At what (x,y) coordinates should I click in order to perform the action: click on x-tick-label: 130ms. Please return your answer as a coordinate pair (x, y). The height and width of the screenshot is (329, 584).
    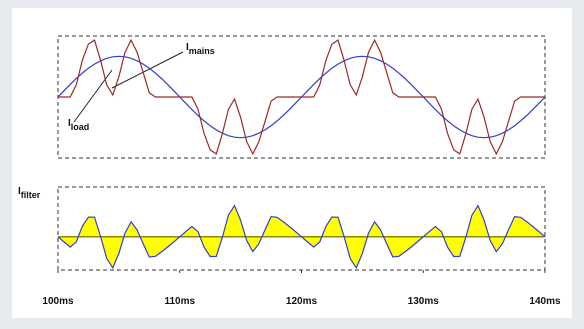
    Looking at the image, I should click on (424, 301).